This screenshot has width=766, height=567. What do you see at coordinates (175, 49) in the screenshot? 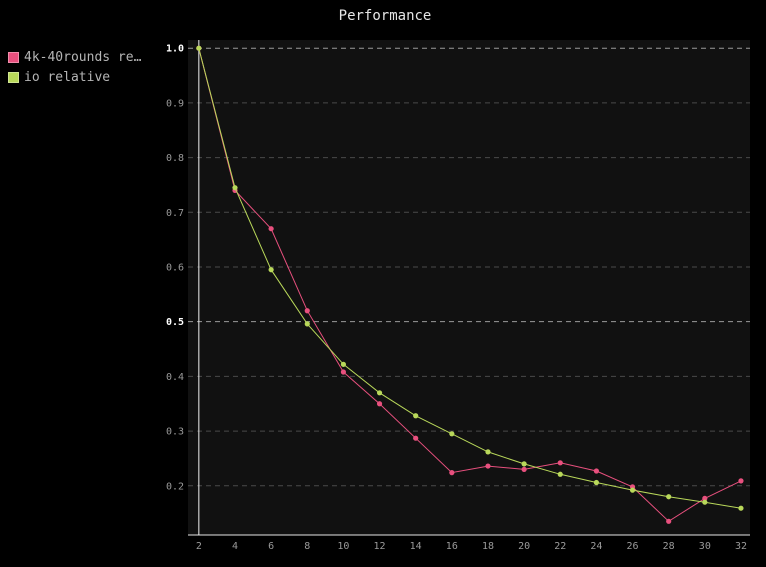
I see `y-tick-label: 1.0` at bounding box center [175, 49].